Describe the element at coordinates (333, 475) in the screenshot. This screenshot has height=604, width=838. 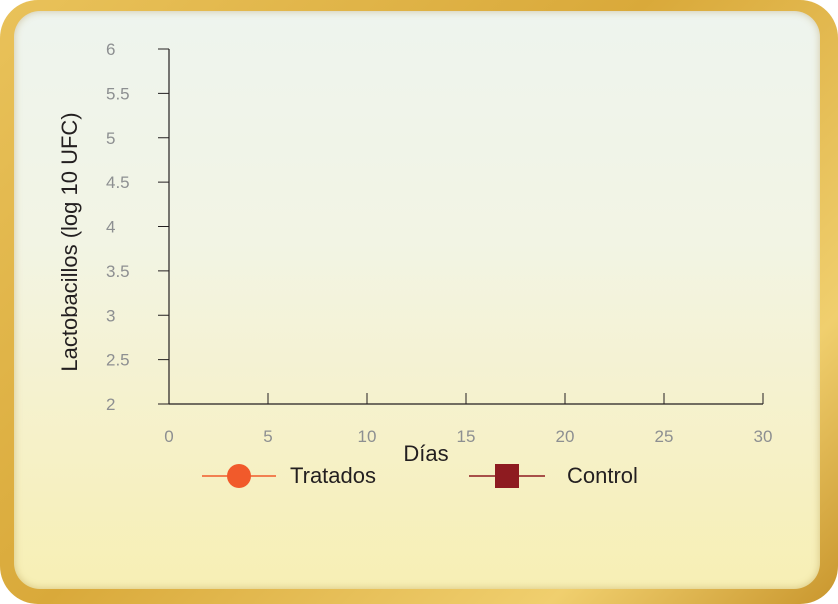
I see `legend-tratados-label: Tratados` at that location.